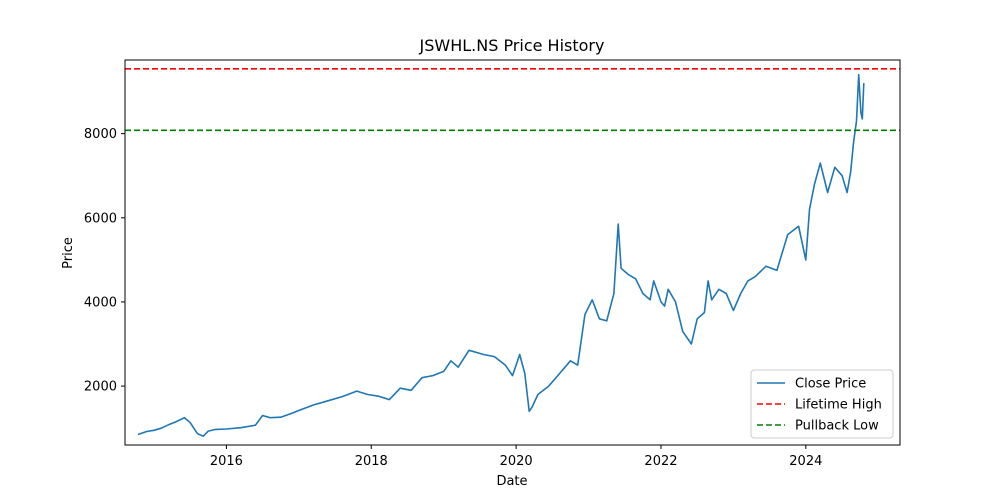  I want to click on legend: Close Price Lifetime High Pullback Low, so click(822, 404).